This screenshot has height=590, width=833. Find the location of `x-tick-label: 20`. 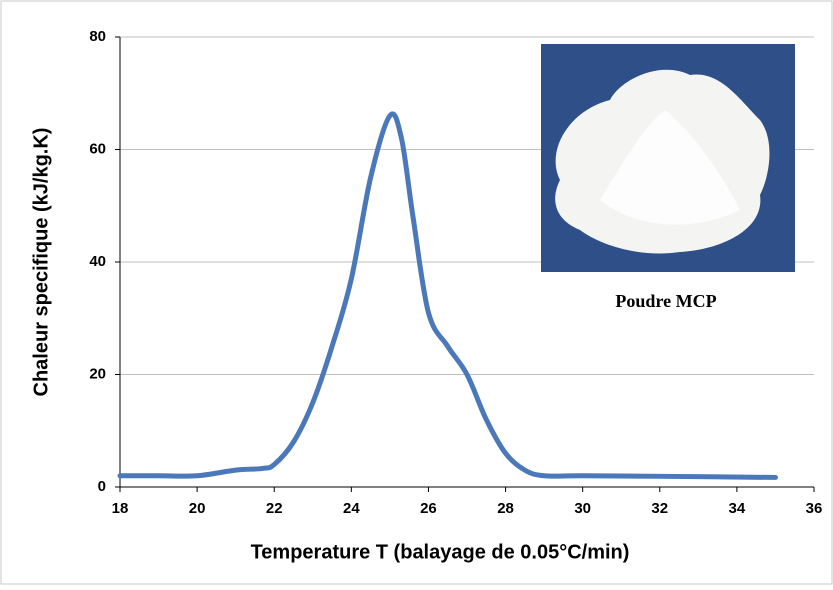

x-tick-label: 20 is located at coordinates (197, 508).